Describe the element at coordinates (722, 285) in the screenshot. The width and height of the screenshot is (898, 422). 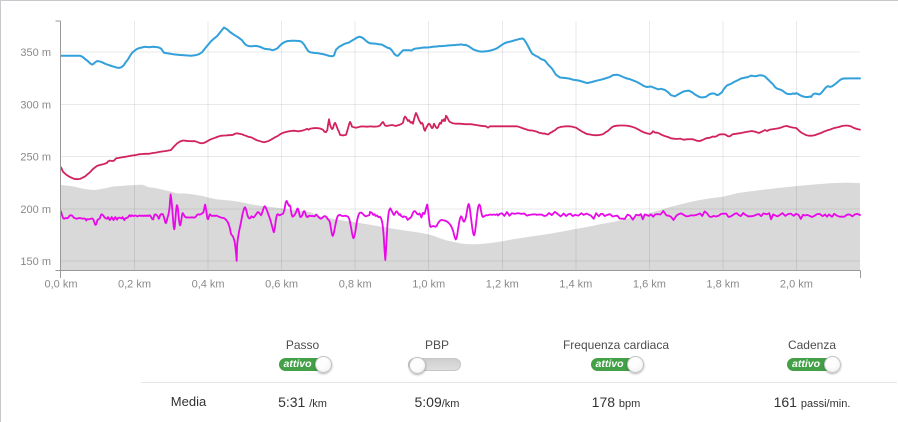
I see `svg-text: 1,8 km` at that location.